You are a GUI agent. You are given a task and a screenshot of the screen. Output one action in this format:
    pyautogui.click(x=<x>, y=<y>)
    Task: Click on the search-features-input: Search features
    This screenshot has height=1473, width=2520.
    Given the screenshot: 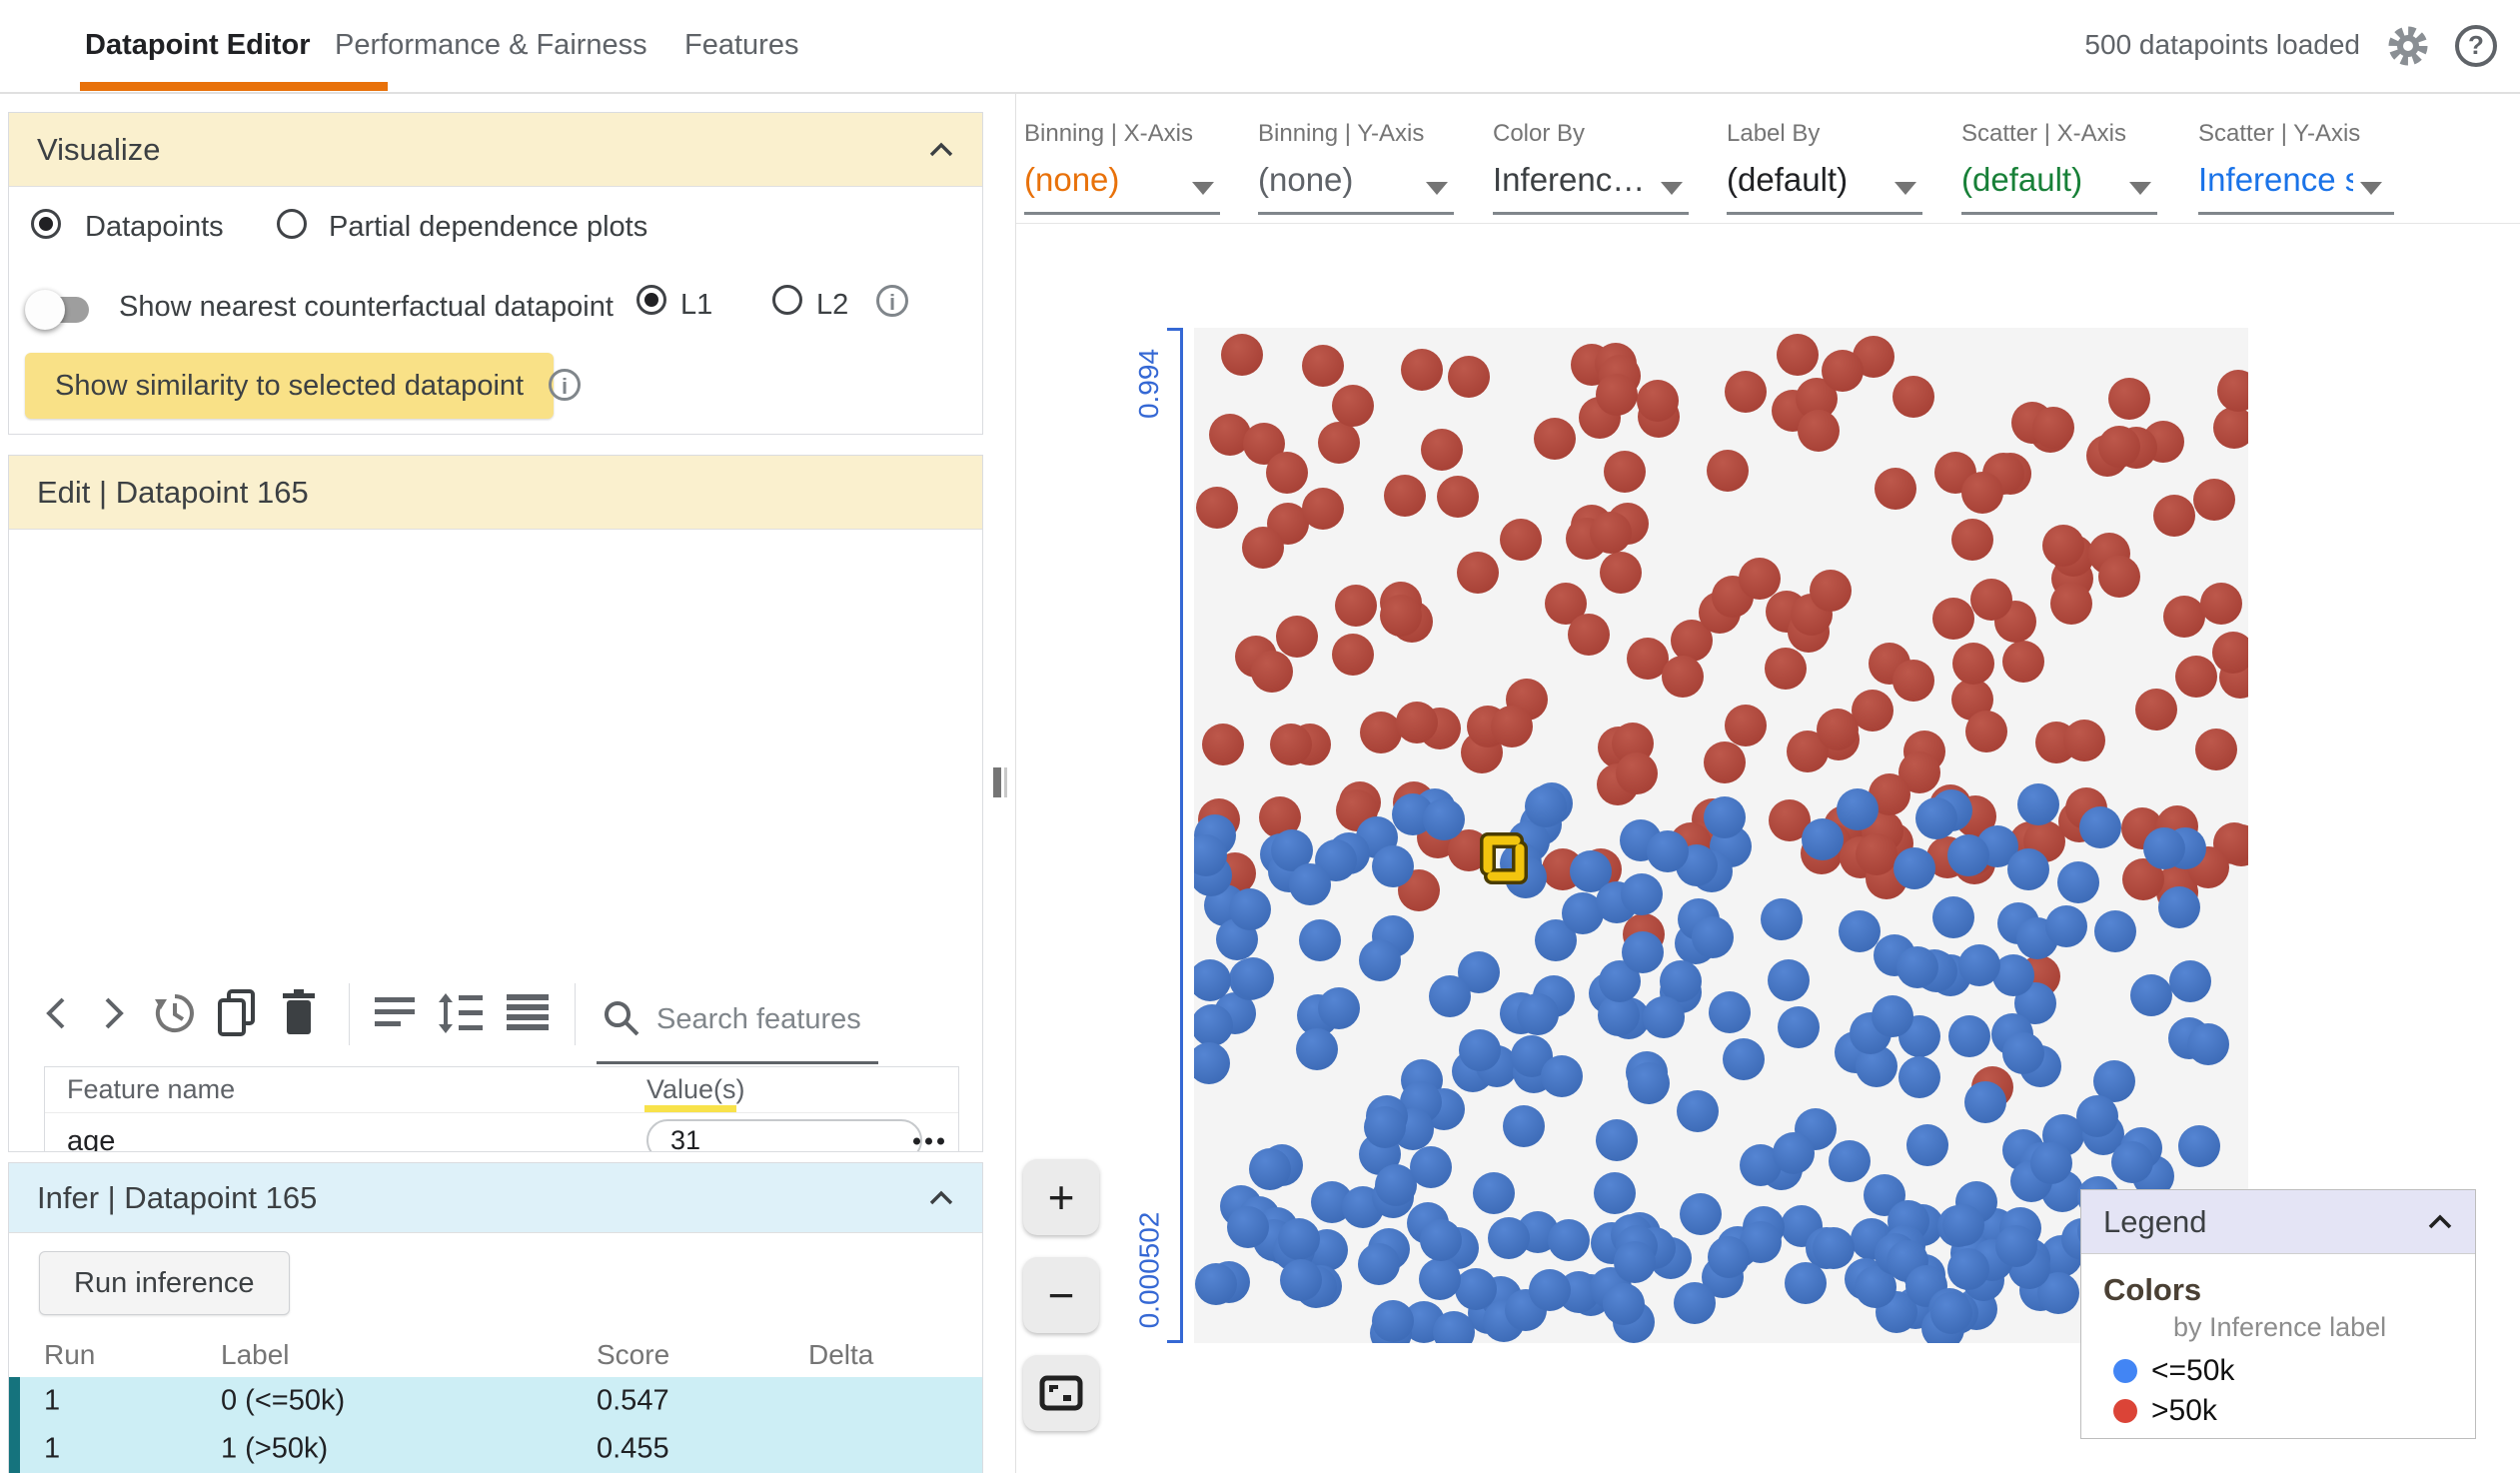 What is the action you would take?
    pyautogui.click(x=758, y=1019)
    